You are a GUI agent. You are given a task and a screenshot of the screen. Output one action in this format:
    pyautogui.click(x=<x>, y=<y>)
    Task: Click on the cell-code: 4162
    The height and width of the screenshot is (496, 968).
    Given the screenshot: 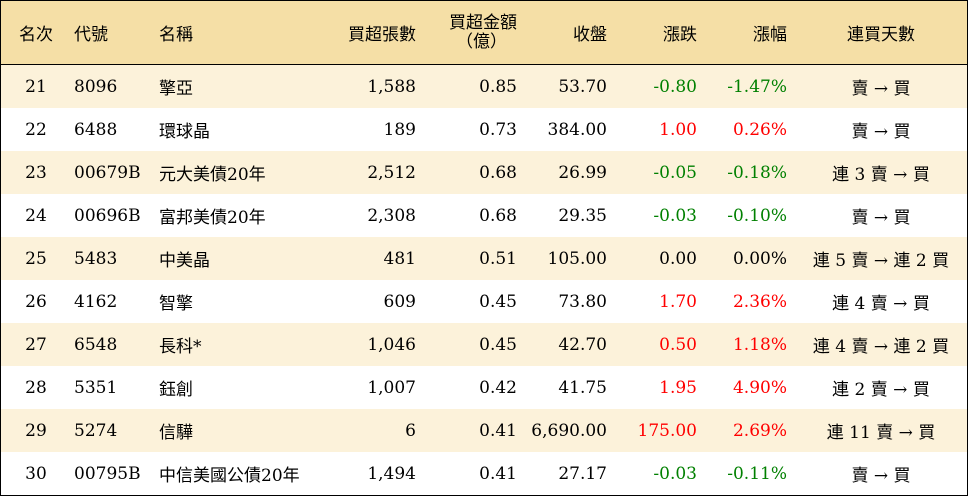 What is the action you would take?
    pyautogui.click(x=96, y=301)
    